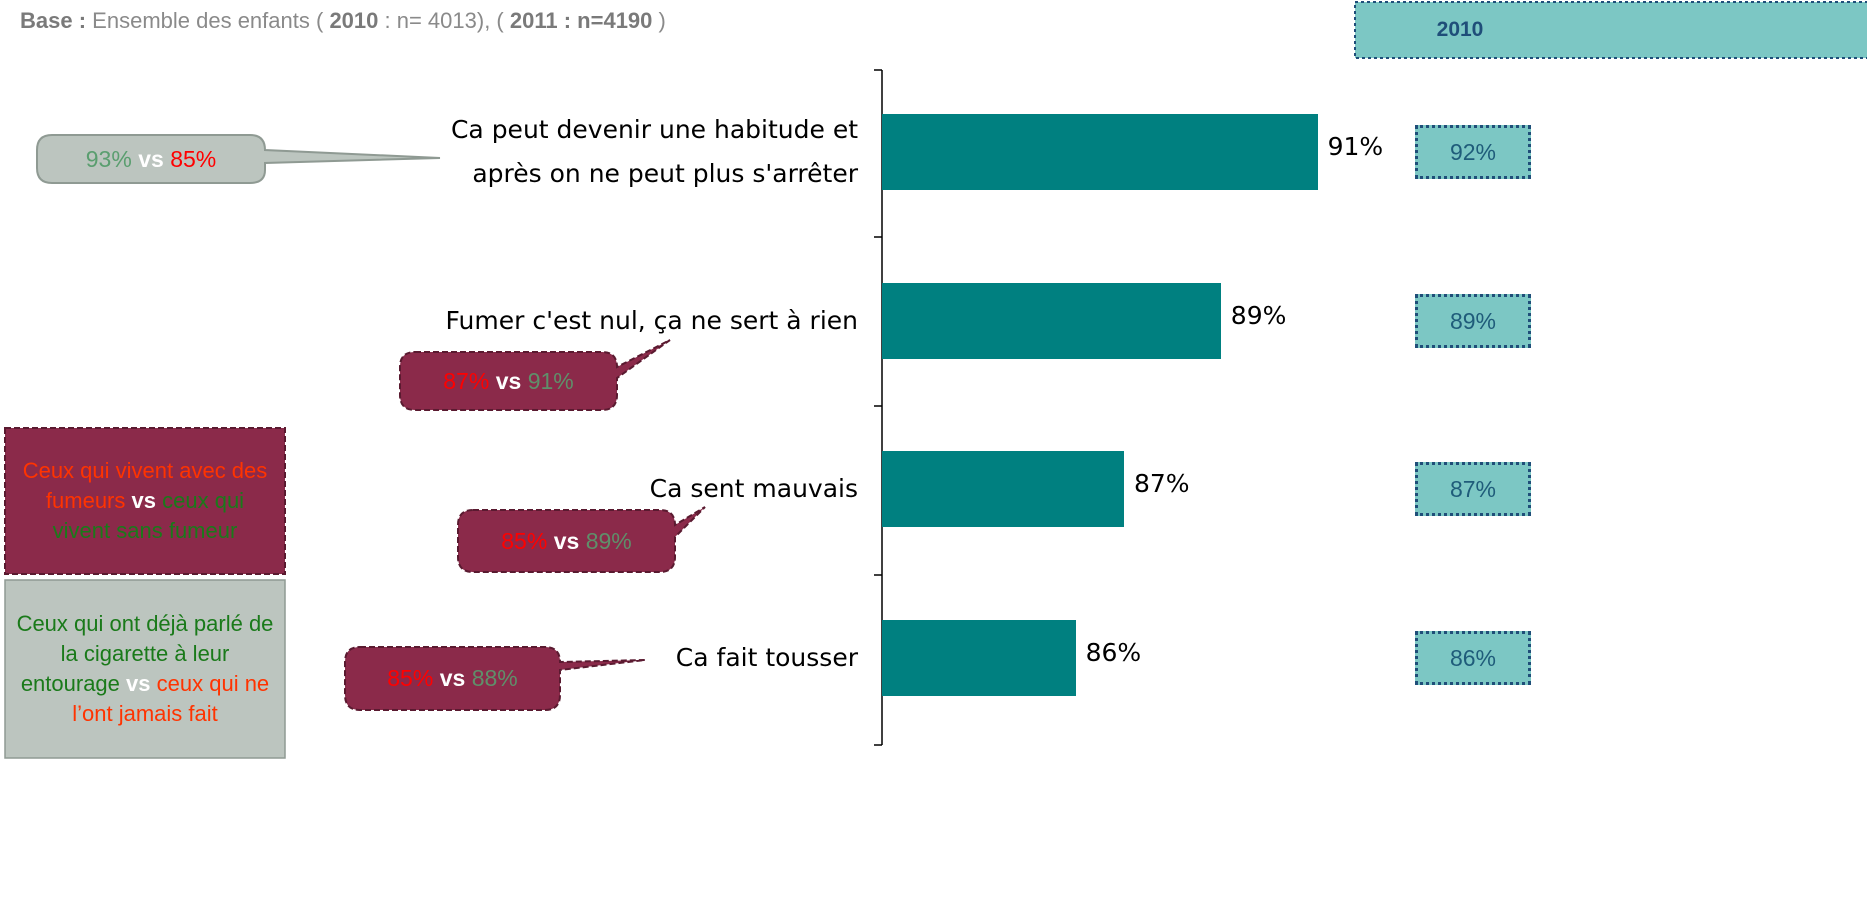 The image size is (1867, 904). Describe the element at coordinates (662, 20) in the screenshot. I see `note-part: )` at that location.